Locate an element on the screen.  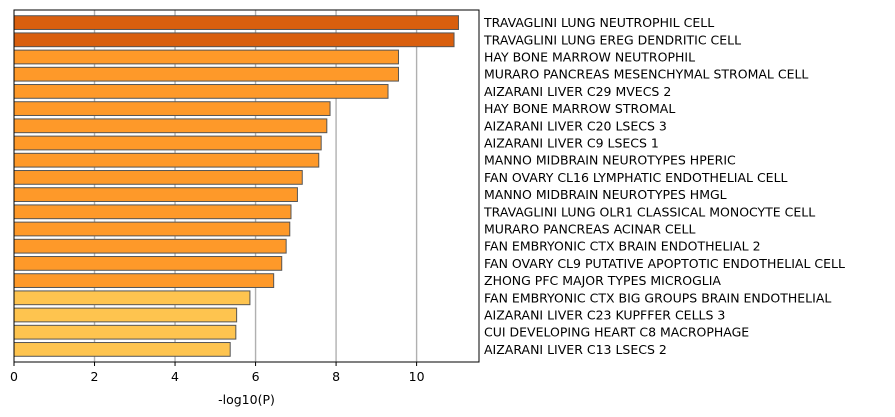
category-label-5: AIZARANI LIVER C29 MVECS 2 is located at coordinates (577, 91).